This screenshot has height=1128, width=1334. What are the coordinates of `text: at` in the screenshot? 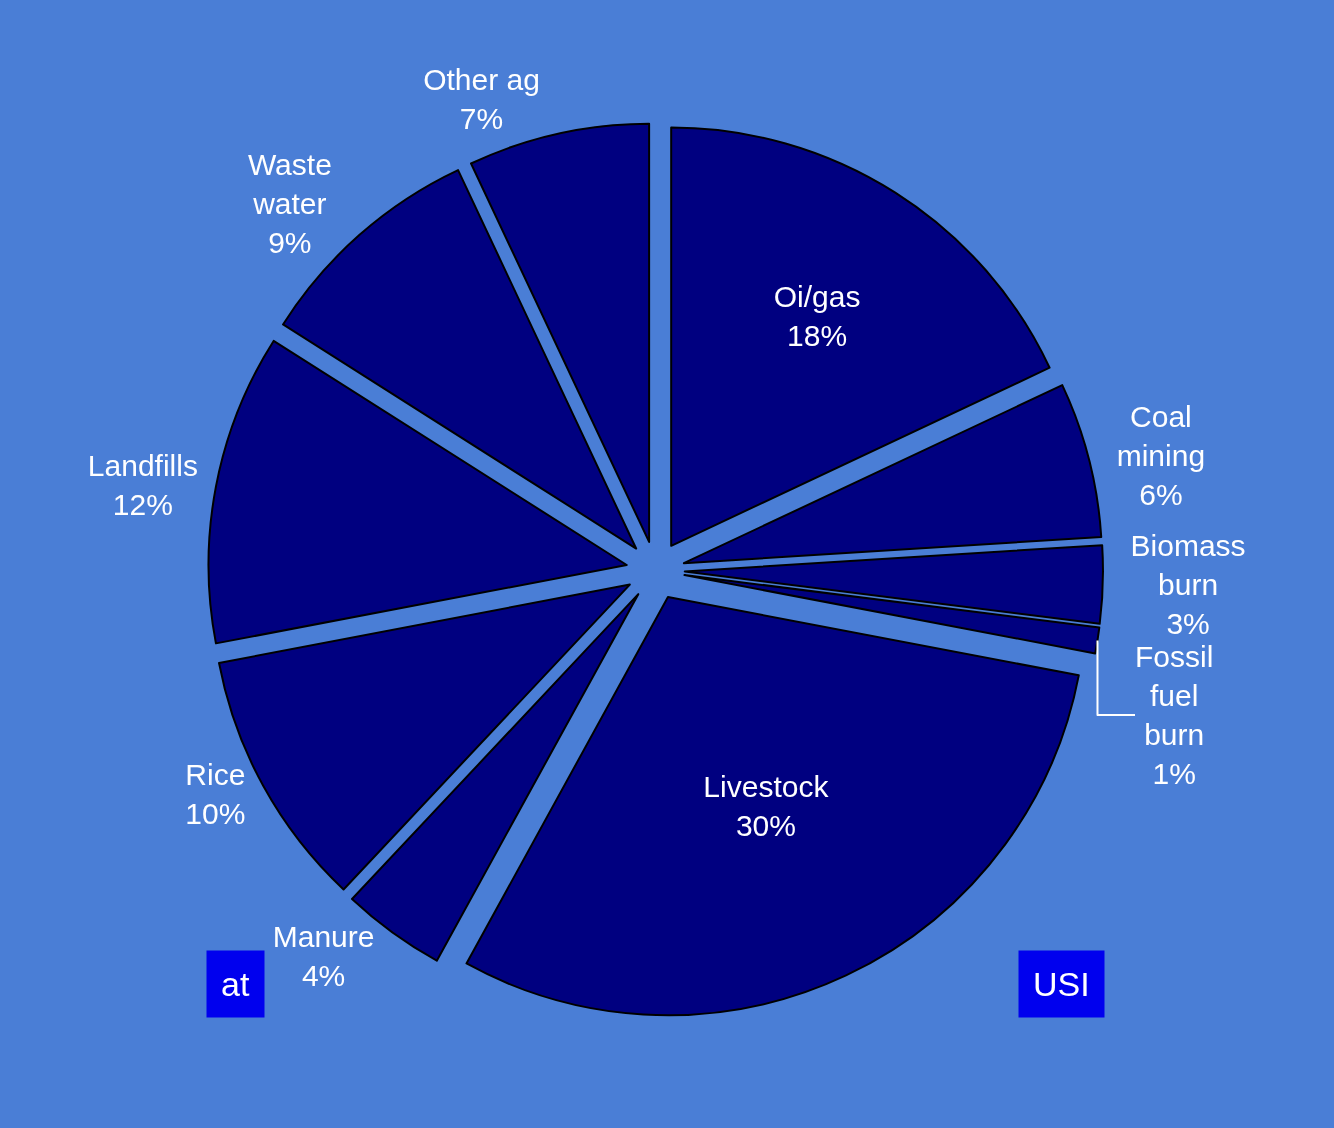 It's located at (235, 984).